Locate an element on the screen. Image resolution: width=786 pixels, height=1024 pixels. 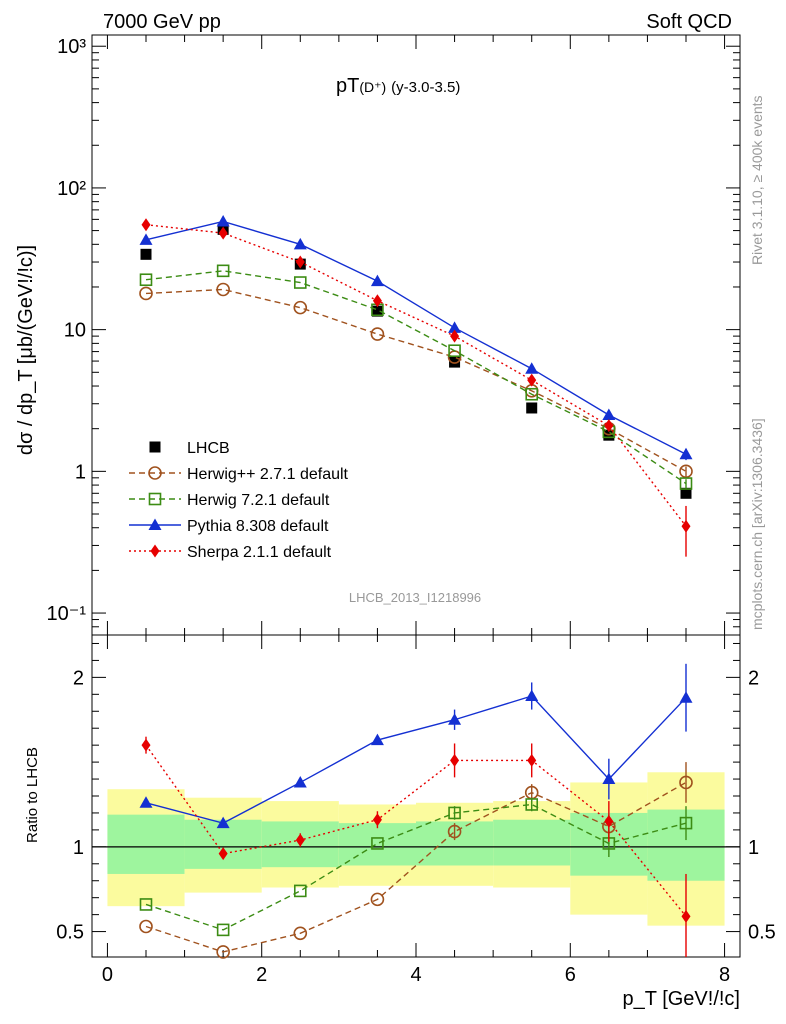
plot-title-range: (y-3.0-3.5) is located at coordinates (425, 87).